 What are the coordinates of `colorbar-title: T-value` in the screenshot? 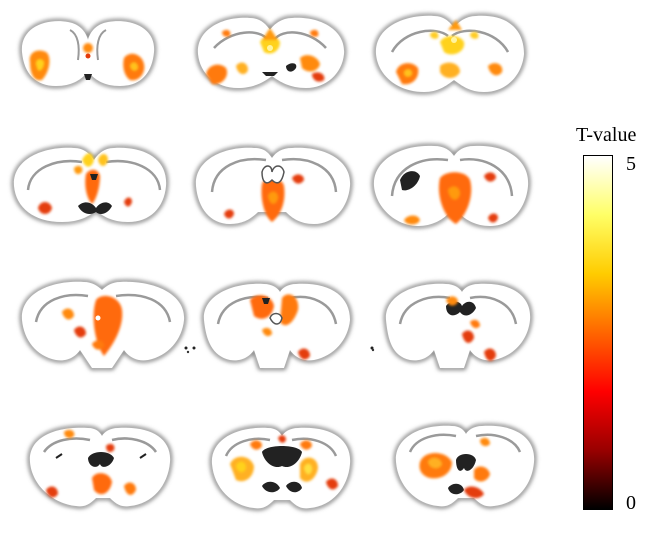 It's located at (606, 135).